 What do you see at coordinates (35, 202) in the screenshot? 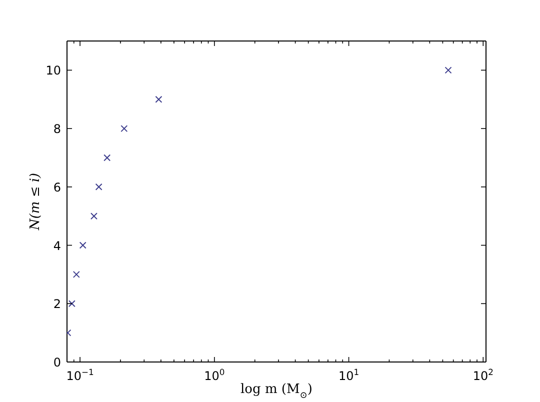
I see `y-axis-title: N(m ≤ i)` at bounding box center [35, 202].